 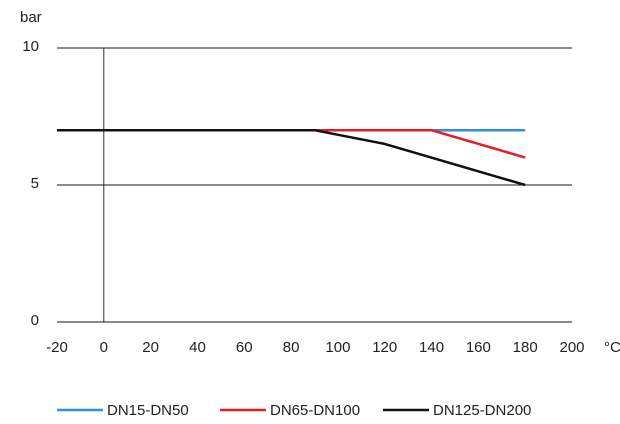 What do you see at coordinates (104, 347) in the screenshot?
I see `x-tick-label: 0` at bounding box center [104, 347].